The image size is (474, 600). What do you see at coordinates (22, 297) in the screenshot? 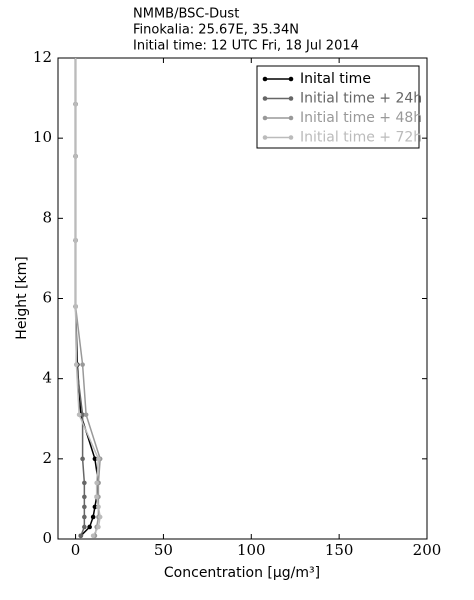
I see `y-axis-label: Height [km]` at bounding box center [22, 297].